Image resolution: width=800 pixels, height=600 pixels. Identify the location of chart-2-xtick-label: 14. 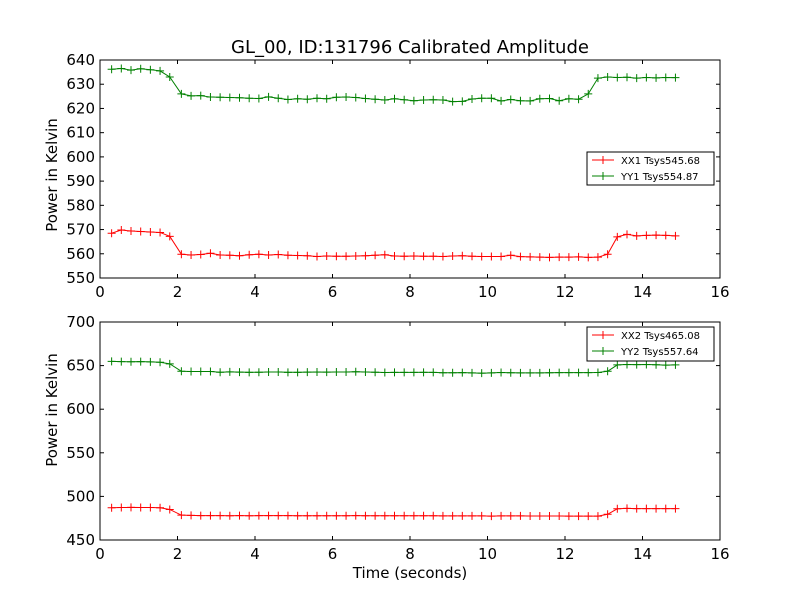
(642, 554).